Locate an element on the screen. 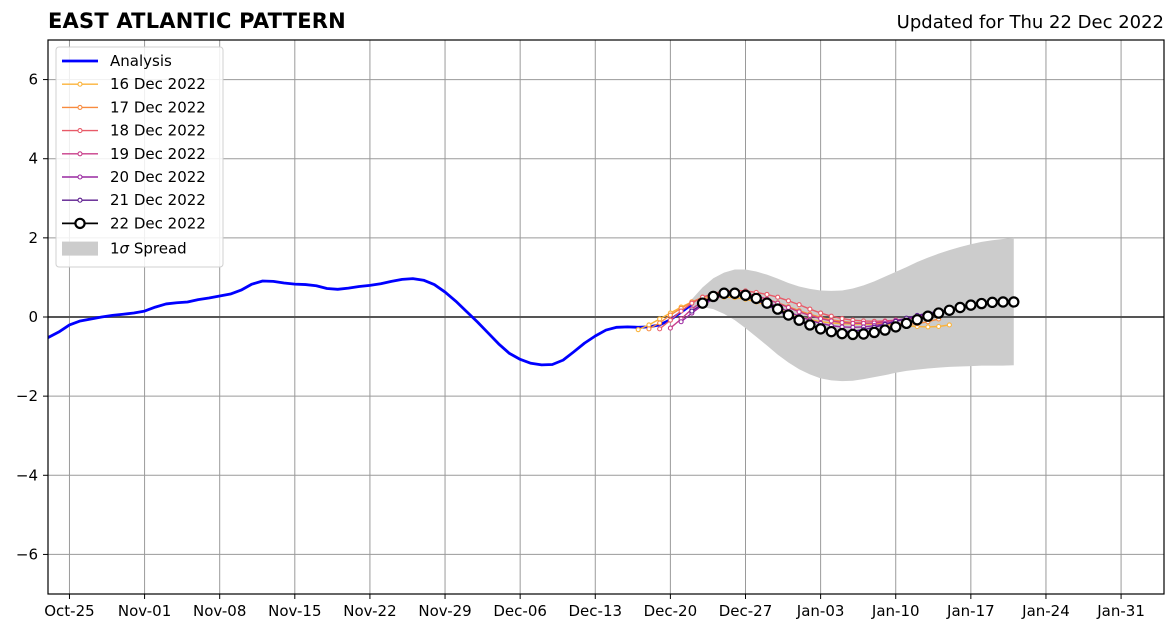 This screenshot has height=633, width=1176. x-tick-label: Jan-24 is located at coordinates (1045, 611).